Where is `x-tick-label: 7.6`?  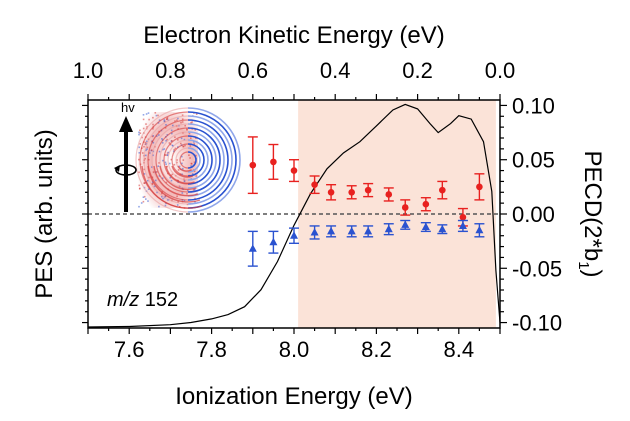 x-tick-label: 7.6 is located at coordinates (129, 349).